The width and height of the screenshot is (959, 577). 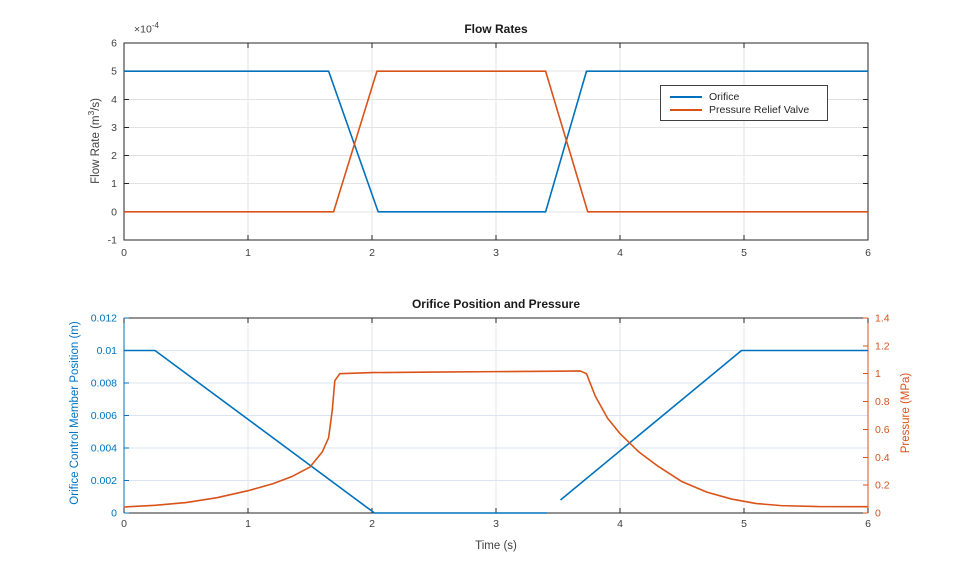 I want to click on y-tick-label: 0, so click(x=114, y=212).